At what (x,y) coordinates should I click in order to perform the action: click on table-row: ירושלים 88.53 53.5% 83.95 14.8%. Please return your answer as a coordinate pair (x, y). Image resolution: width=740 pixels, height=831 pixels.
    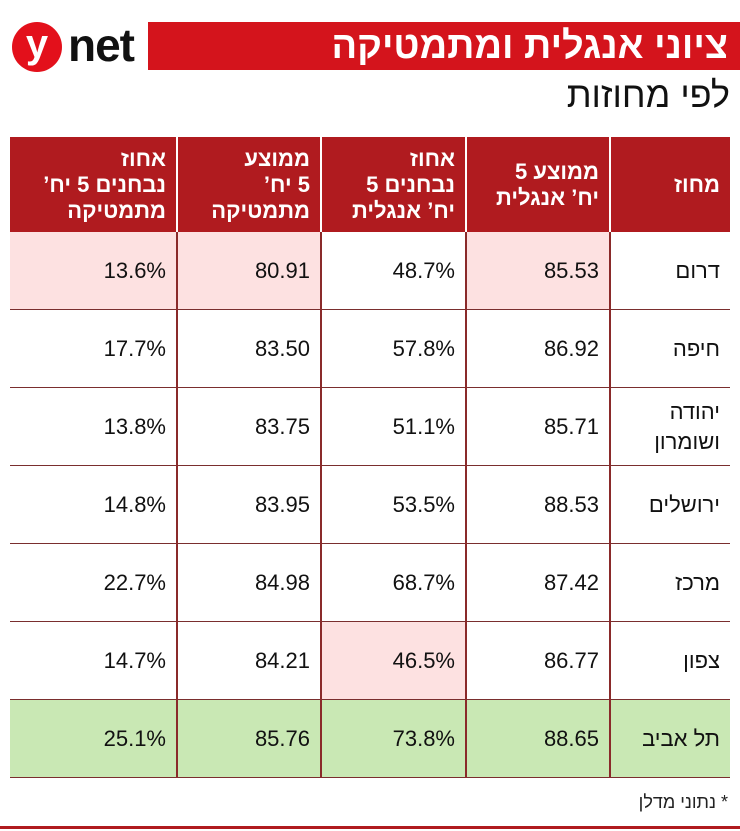
    Looking at the image, I should click on (370, 504).